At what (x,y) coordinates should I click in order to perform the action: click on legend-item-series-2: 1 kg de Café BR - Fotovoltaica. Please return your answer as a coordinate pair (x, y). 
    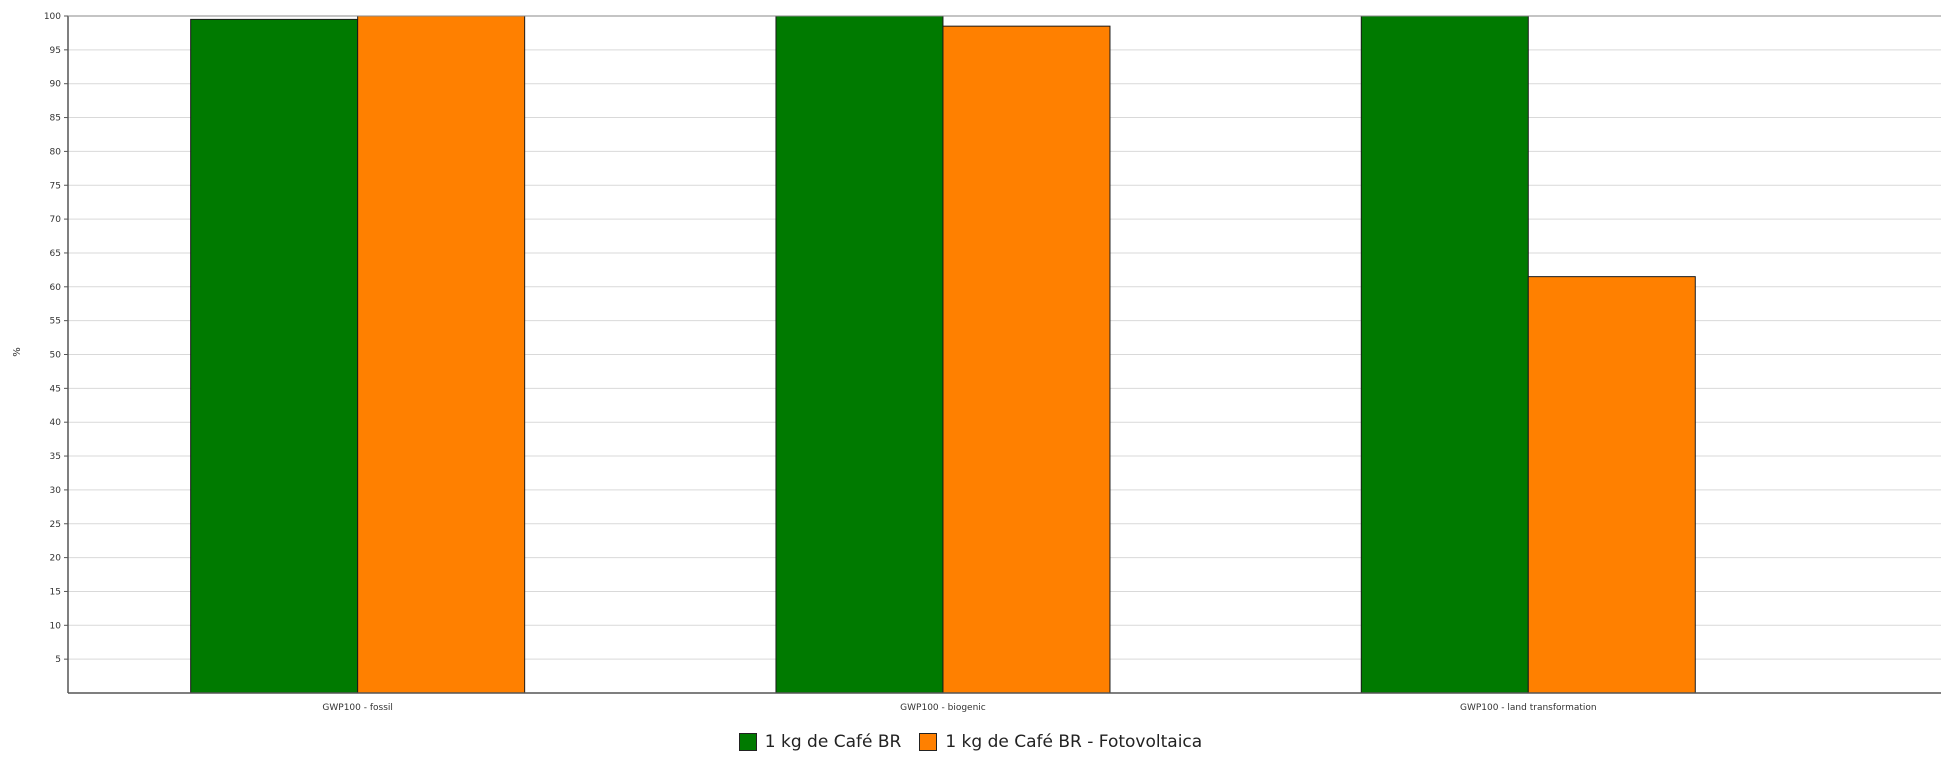
    Looking at the image, I should click on (1060, 742).